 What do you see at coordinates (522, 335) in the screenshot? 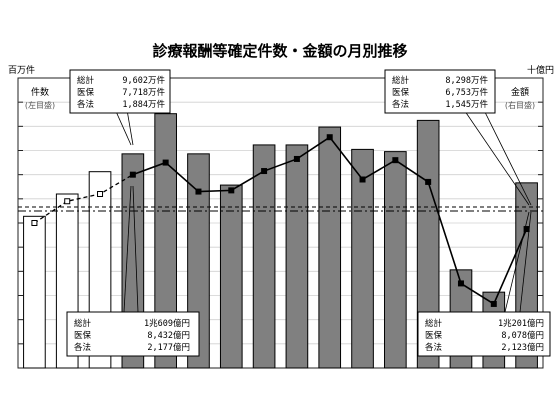
I see `callout-value: 8,078億円` at bounding box center [522, 335].